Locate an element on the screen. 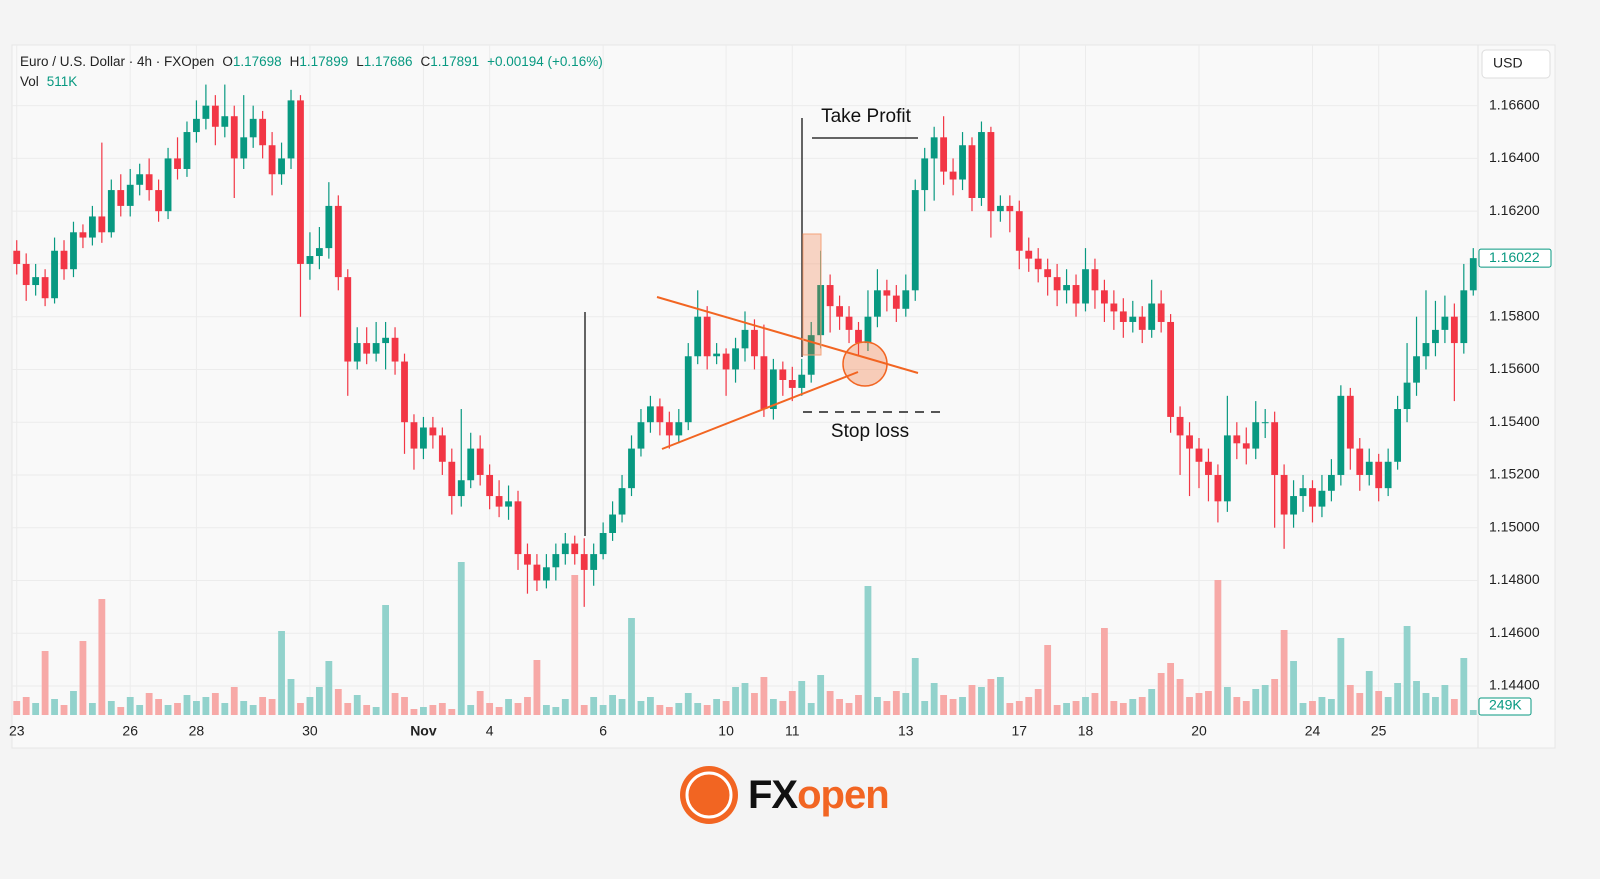 The height and width of the screenshot is (879, 1600). ohlc-key: H is located at coordinates (295, 61).